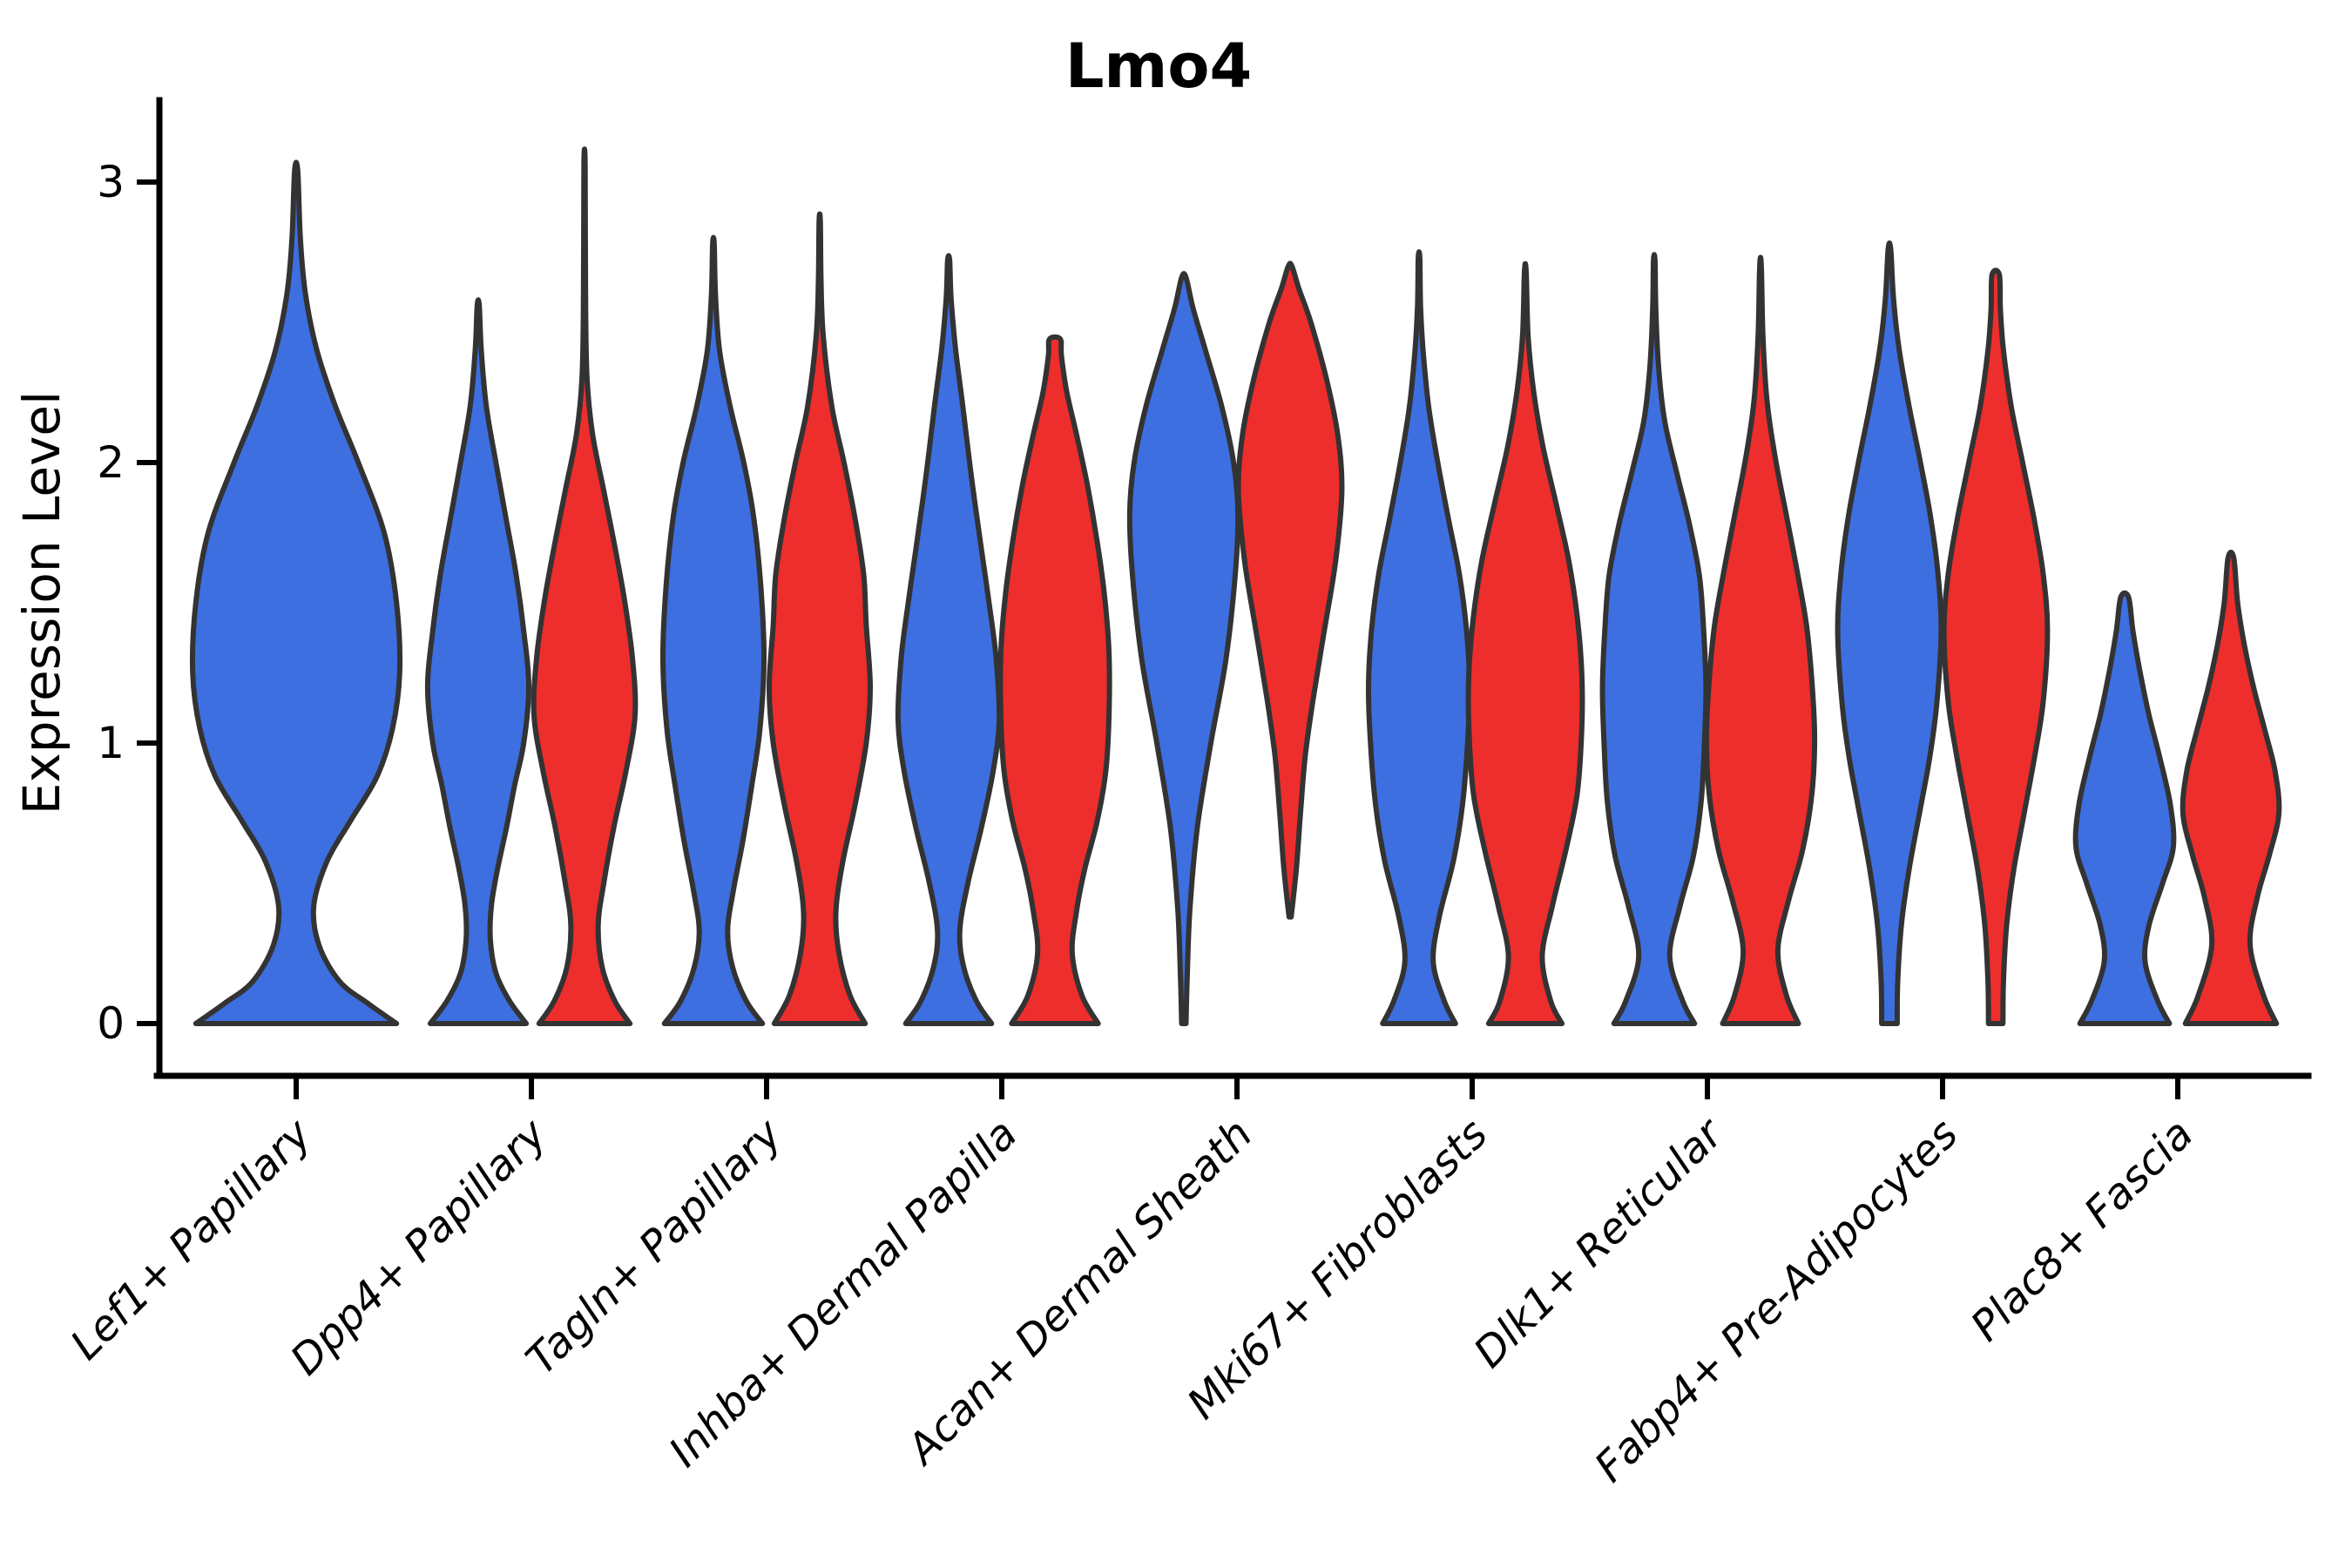 This screenshot has height=1568, width=2352. What do you see at coordinates (111, 462) in the screenshot?
I see `y-tick-label-2: 2` at bounding box center [111, 462].